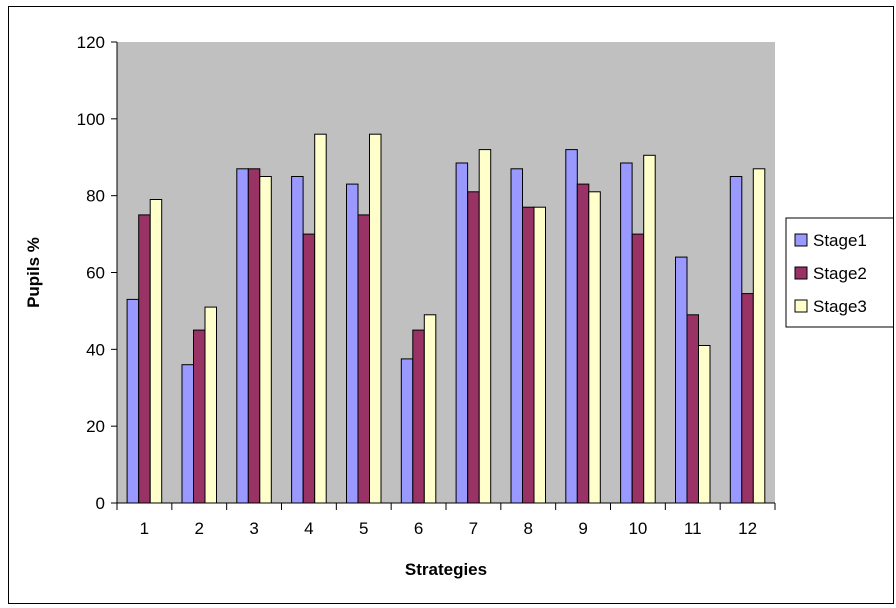 Image resolution: width=896 pixels, height=608 pixels. I want to click on x-tick-label: 5, so click(363, 528).